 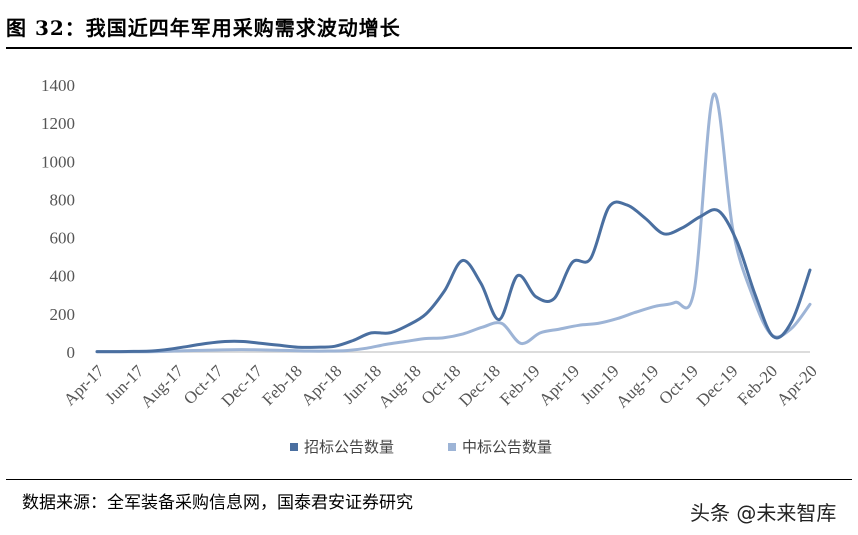 I want to click on y-tick-label: 400, so click(x=63, y=276).